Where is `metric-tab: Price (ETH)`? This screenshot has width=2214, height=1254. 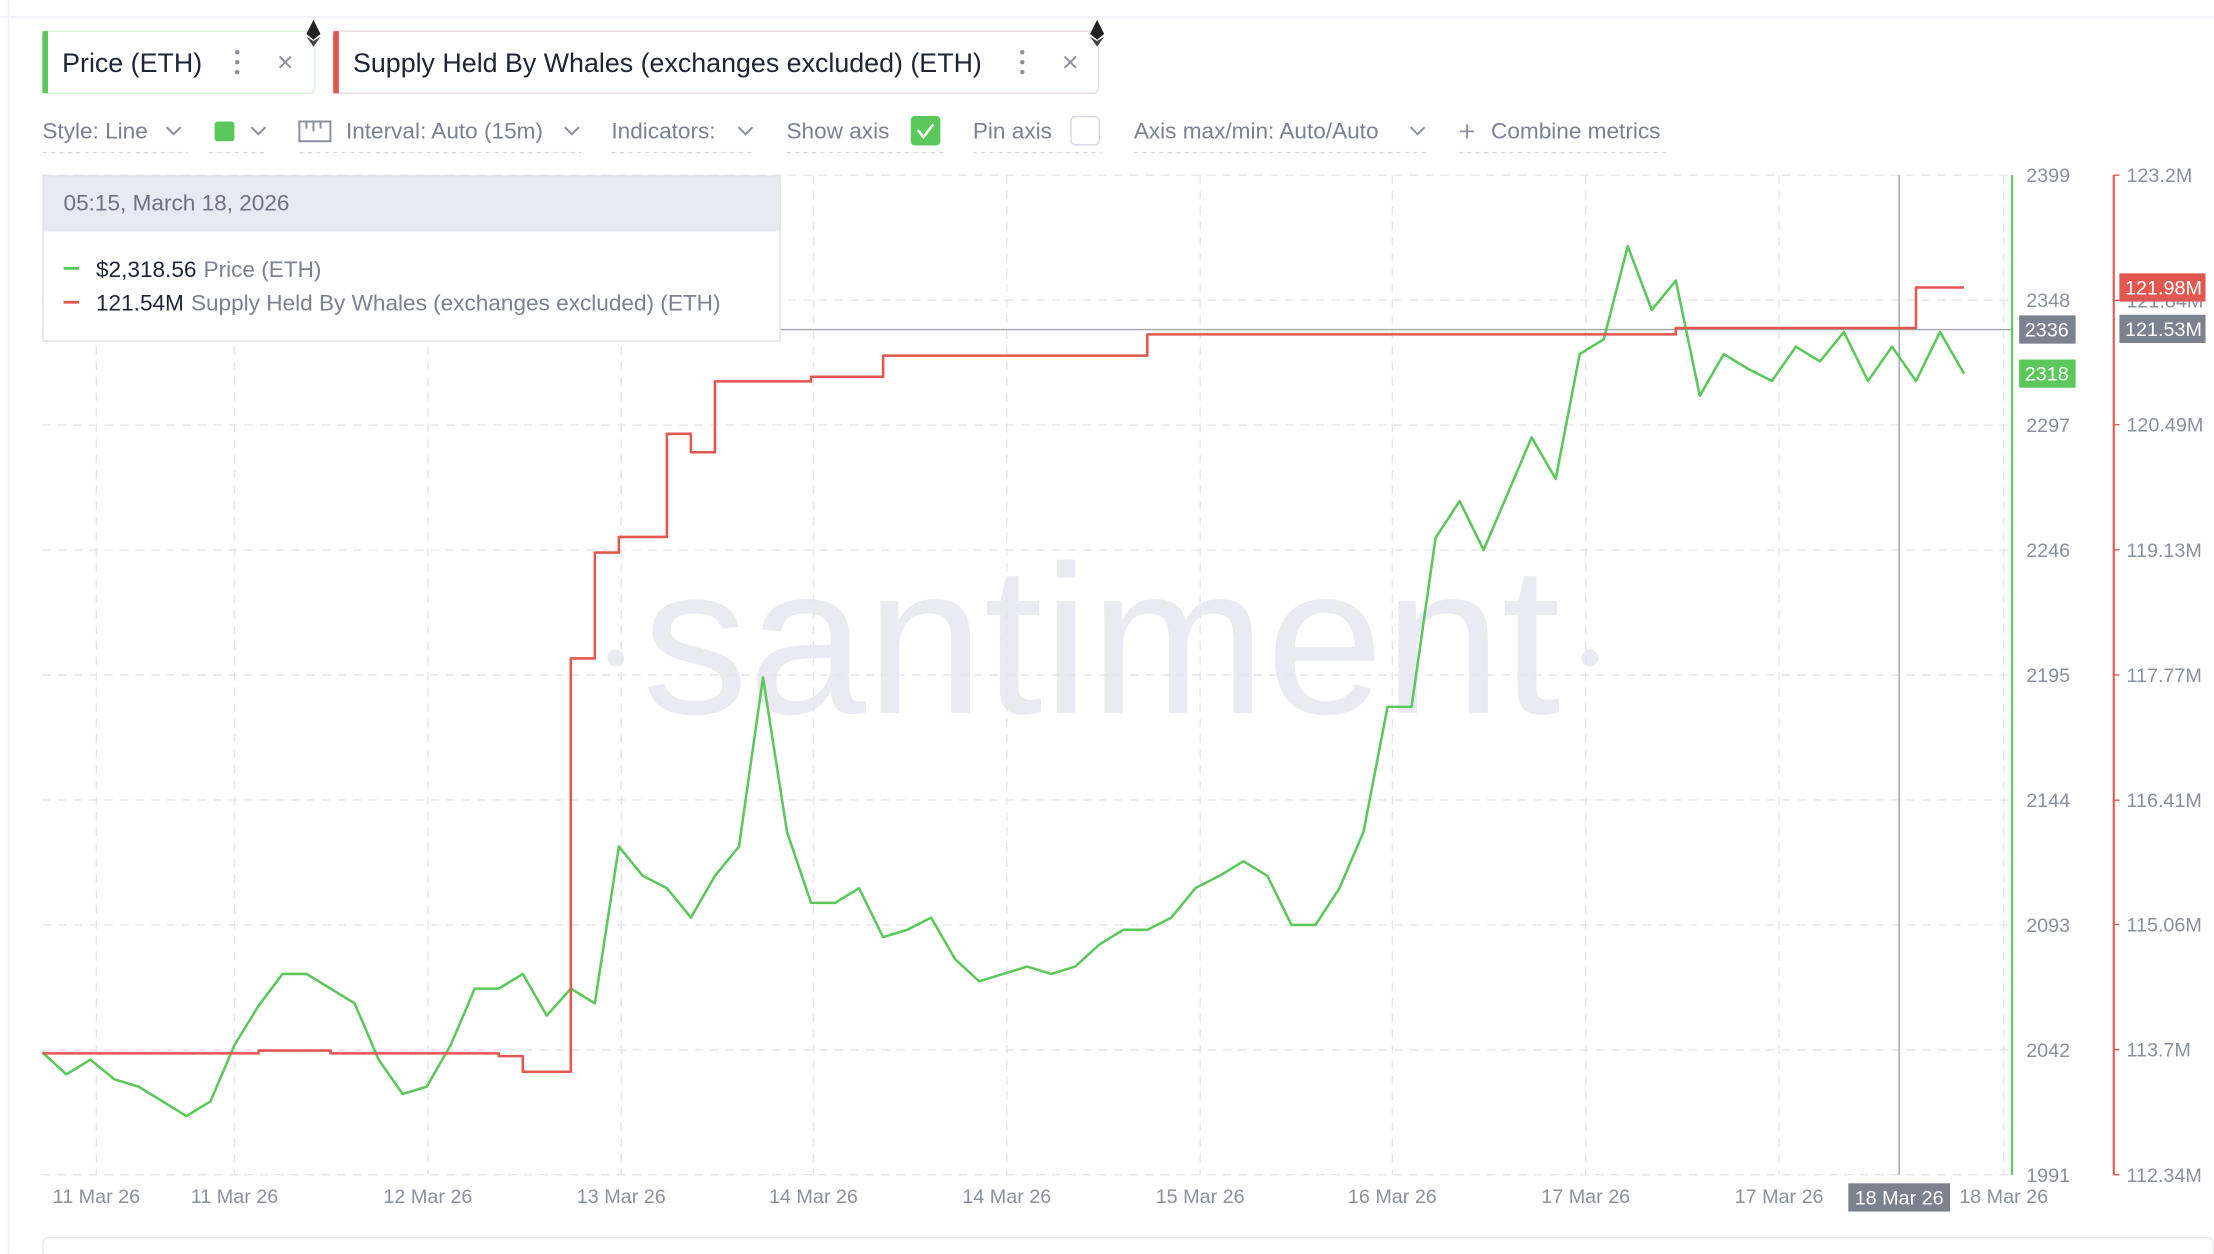
metric-tab: Price (ETH) is located at coordinates (181, 56).